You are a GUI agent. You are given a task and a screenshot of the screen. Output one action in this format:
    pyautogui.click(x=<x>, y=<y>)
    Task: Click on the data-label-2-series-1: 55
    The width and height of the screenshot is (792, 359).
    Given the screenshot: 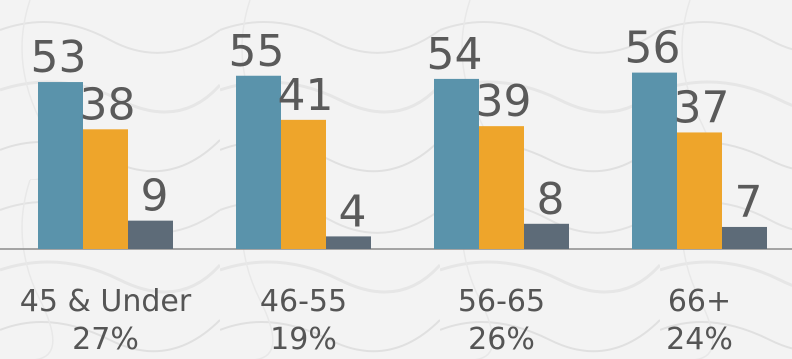 What is the action you would take?
    pyautogui.click(x=257, y=51)
    